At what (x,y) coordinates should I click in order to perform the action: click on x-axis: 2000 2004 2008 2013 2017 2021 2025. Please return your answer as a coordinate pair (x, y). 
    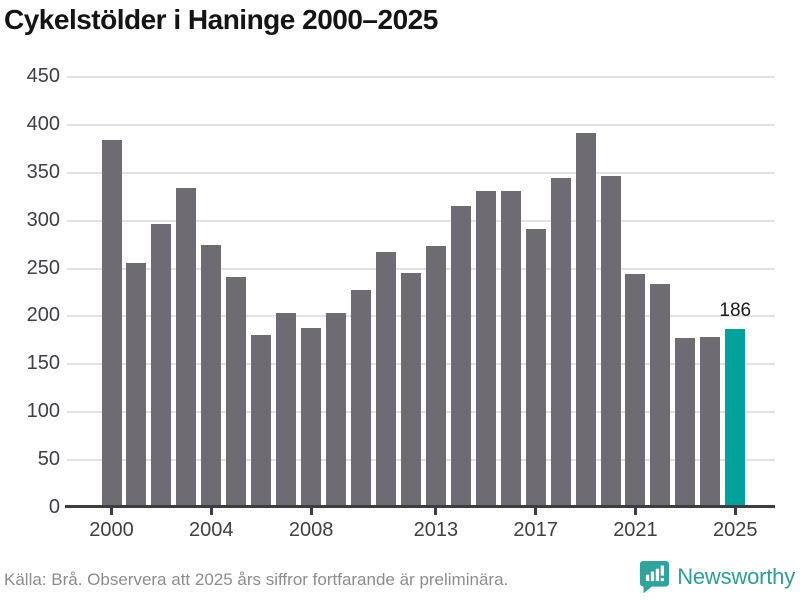
    Looking at the image, I should click on (427, 529).